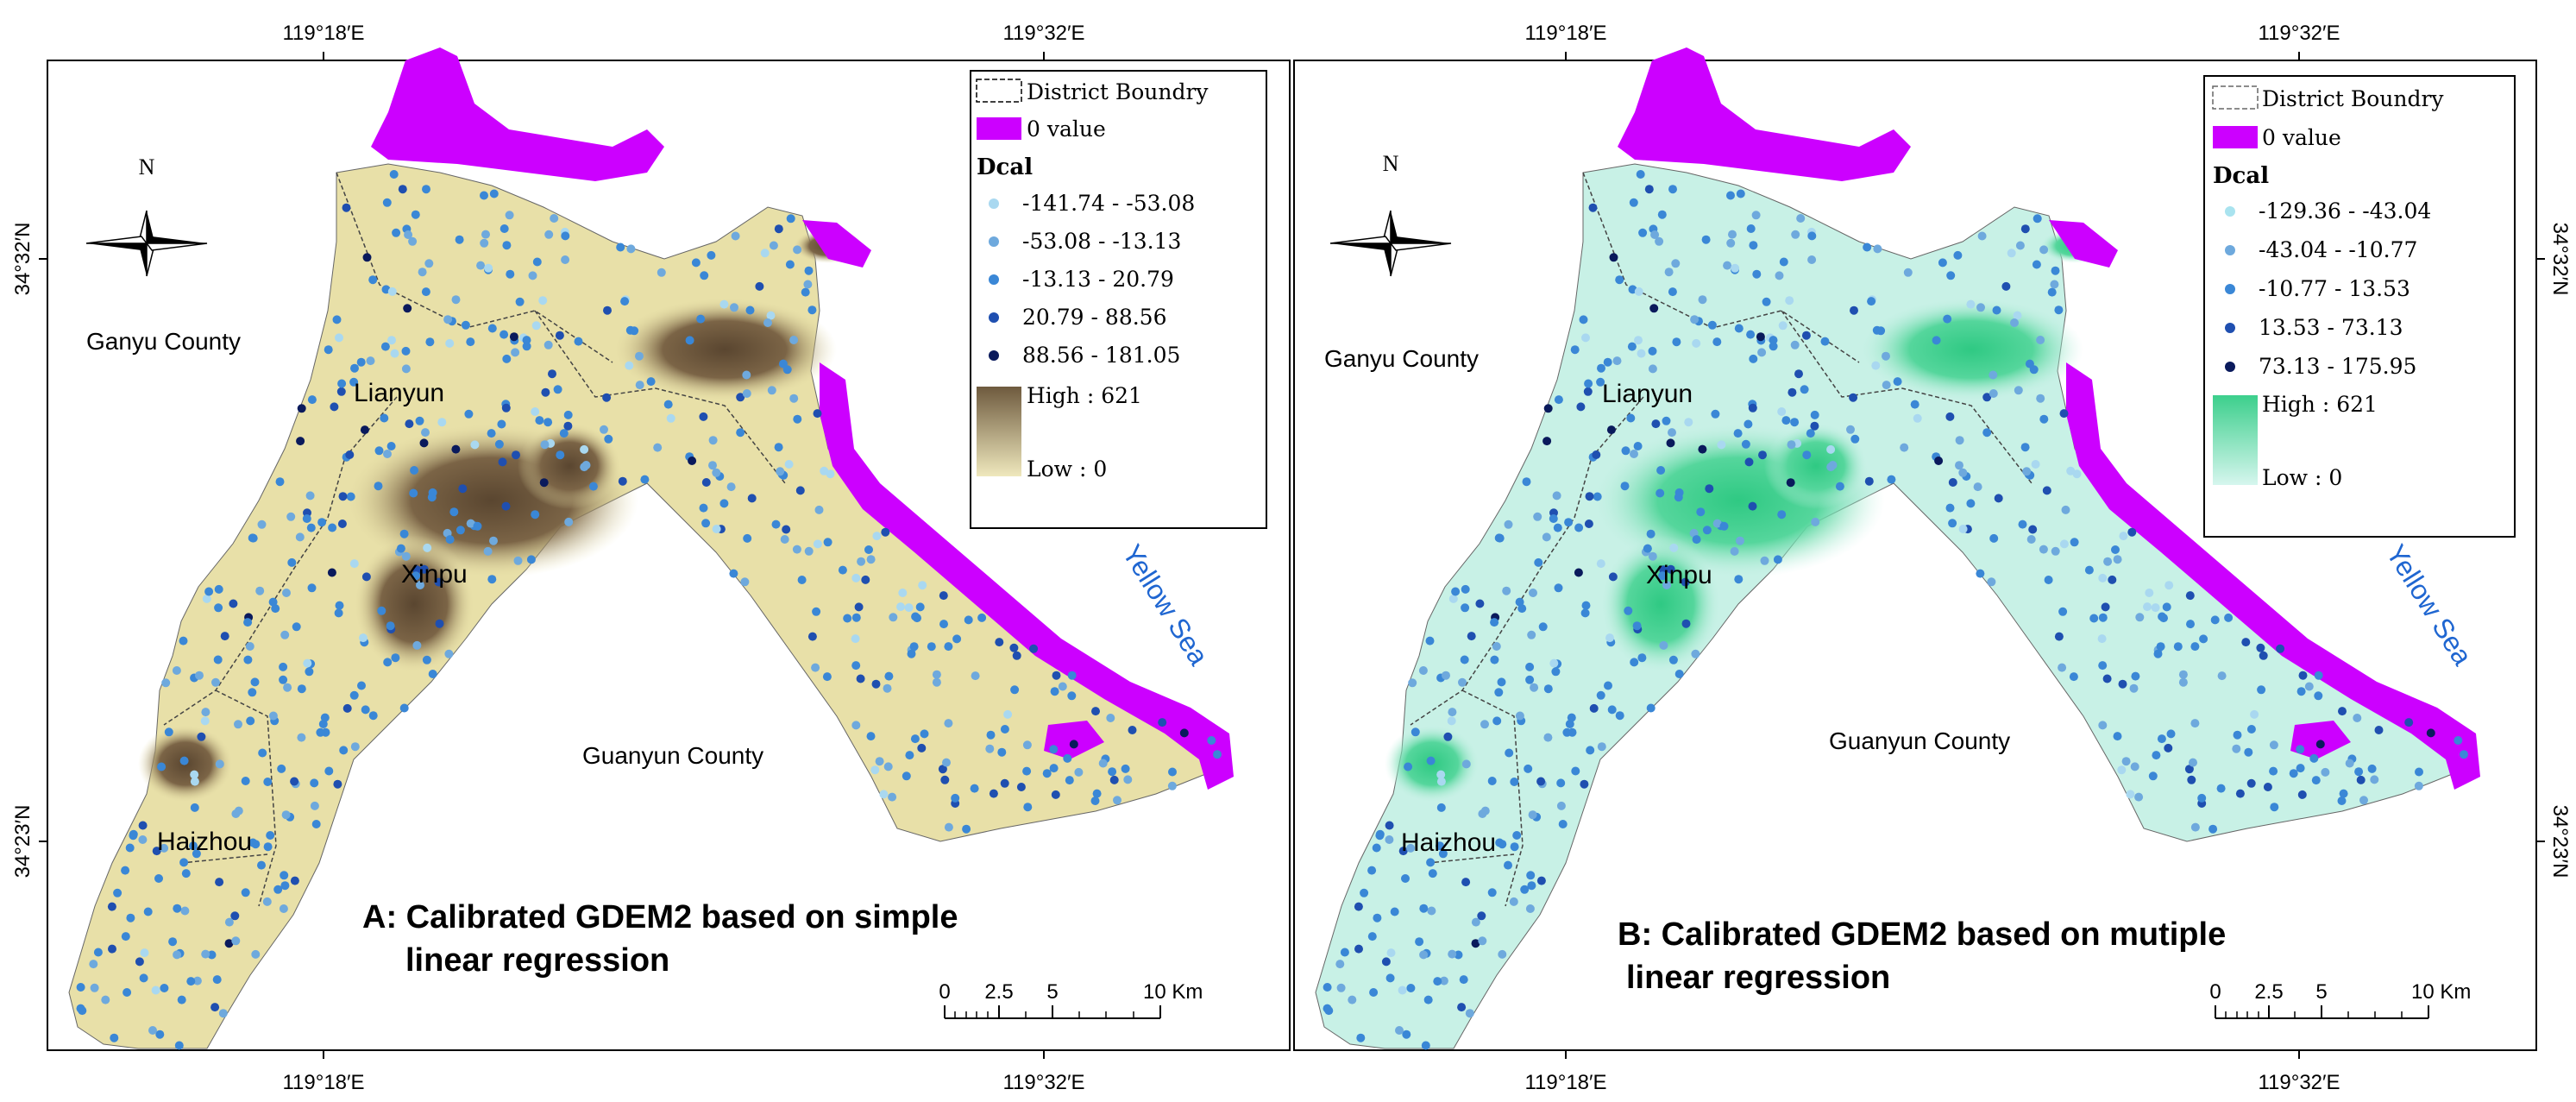  What do you see at coordinates (537, 960) in the screenshot?
I see `panel-a-caption-line2: linear regression` at bounding box center [537, 960].